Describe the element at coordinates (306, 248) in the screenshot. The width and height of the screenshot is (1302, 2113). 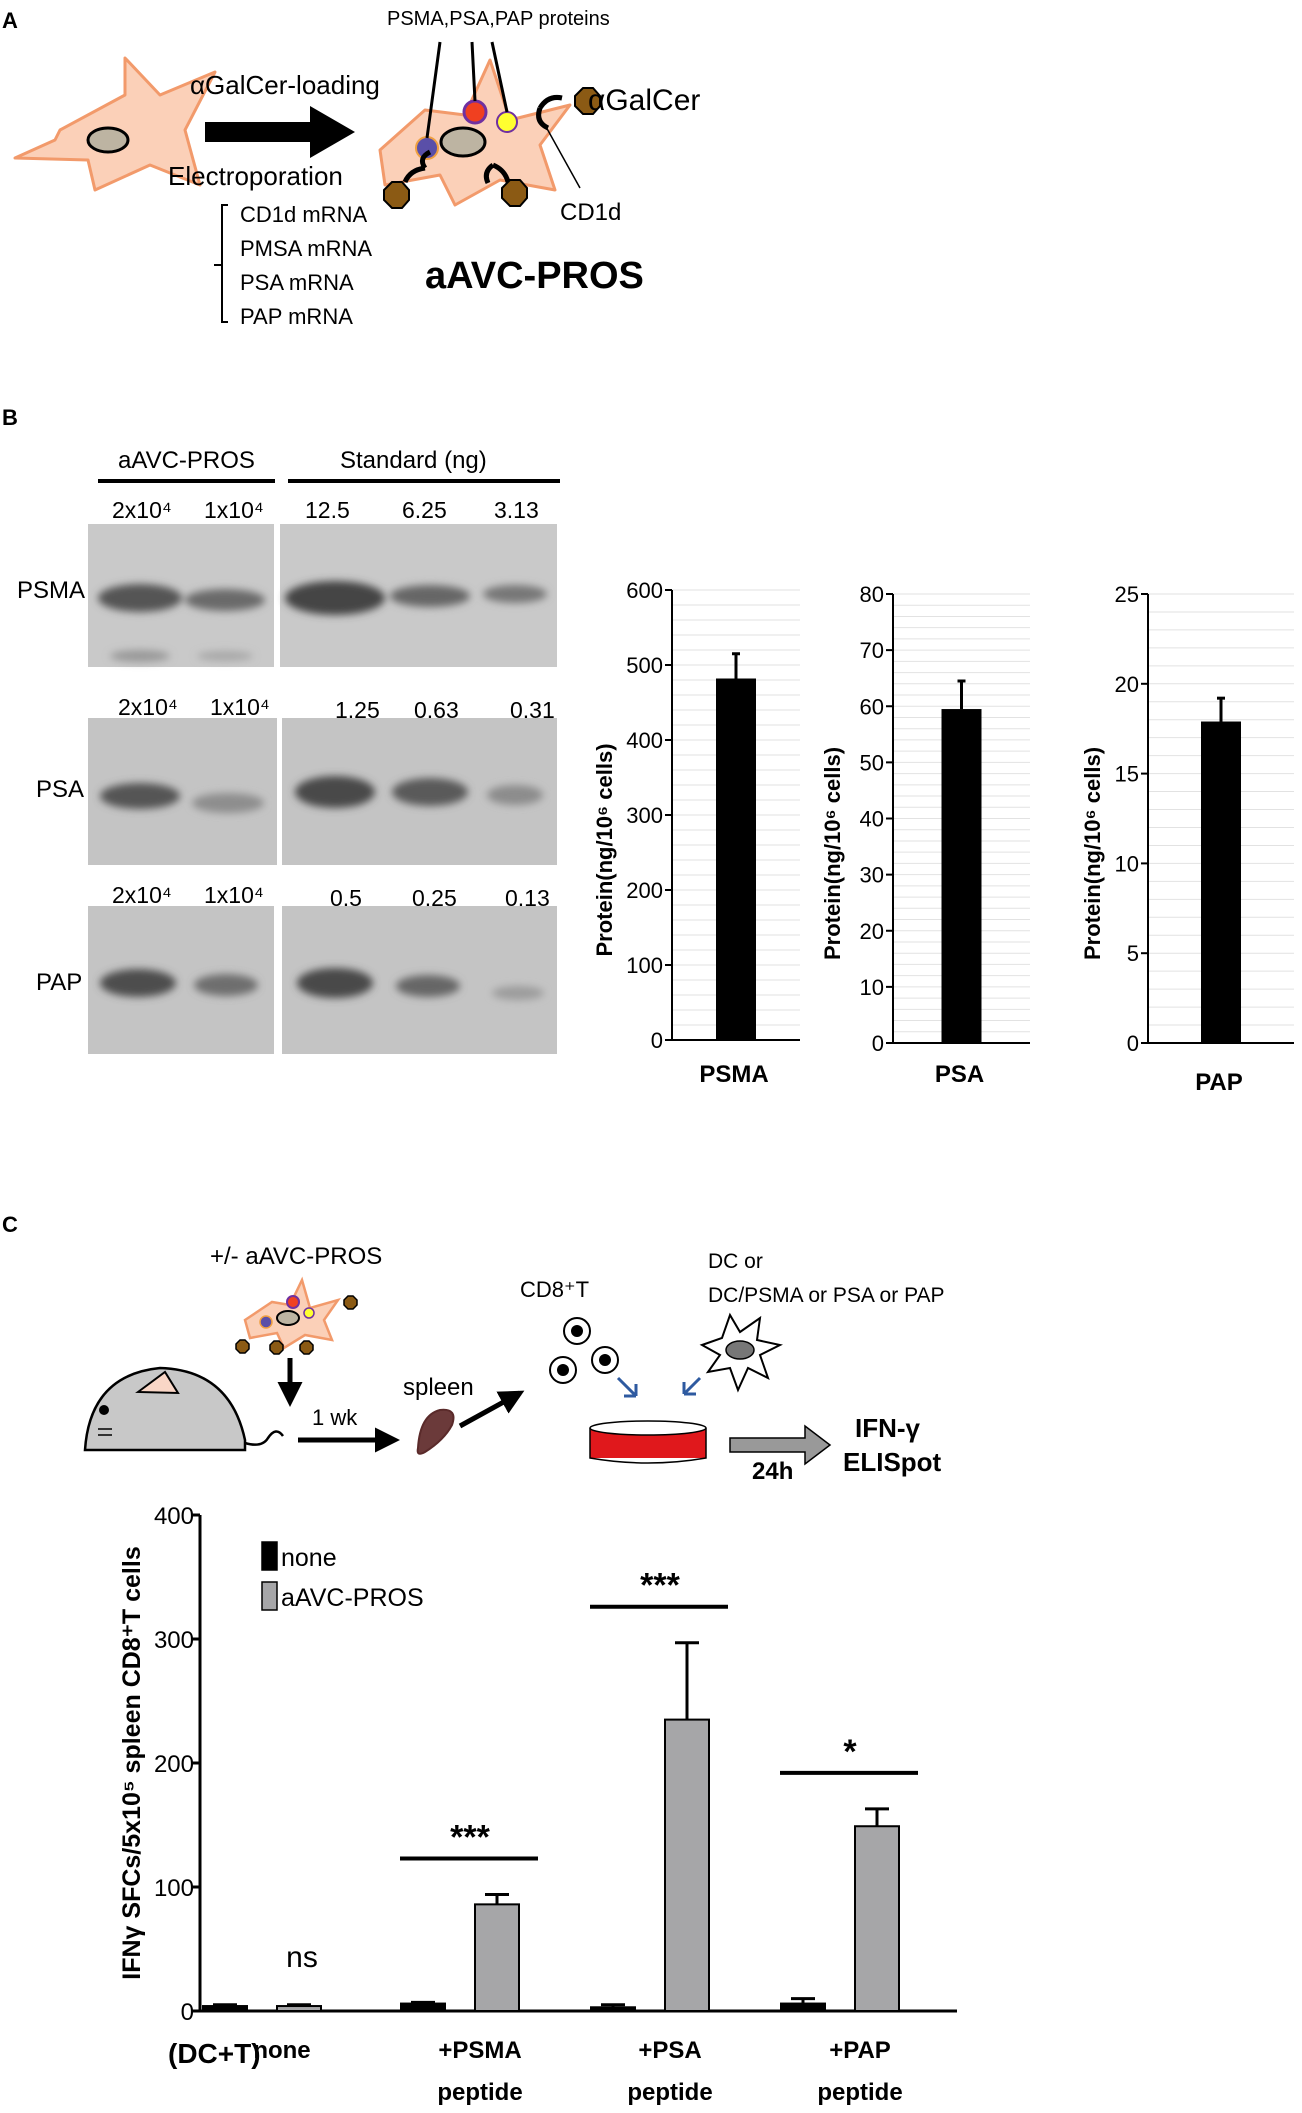
I see `mrna-item: PMSA mRNA` at that location.